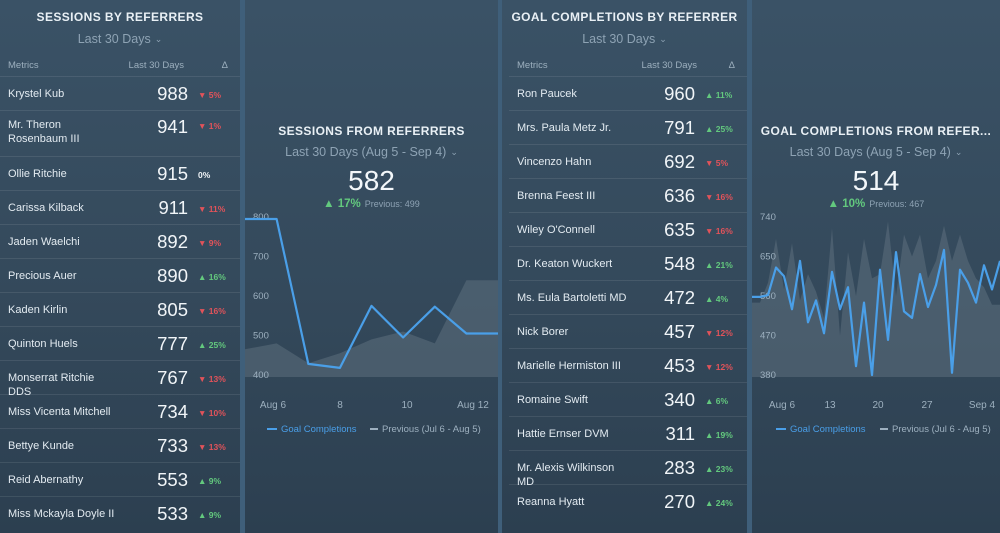 Image resolution: width=1000 pixels, height=533 pixels. Describe the element at coordinates (120, 93) in the screenshot. I see `table-row: Krystel Kub 988 ▼ 5%` at that location.